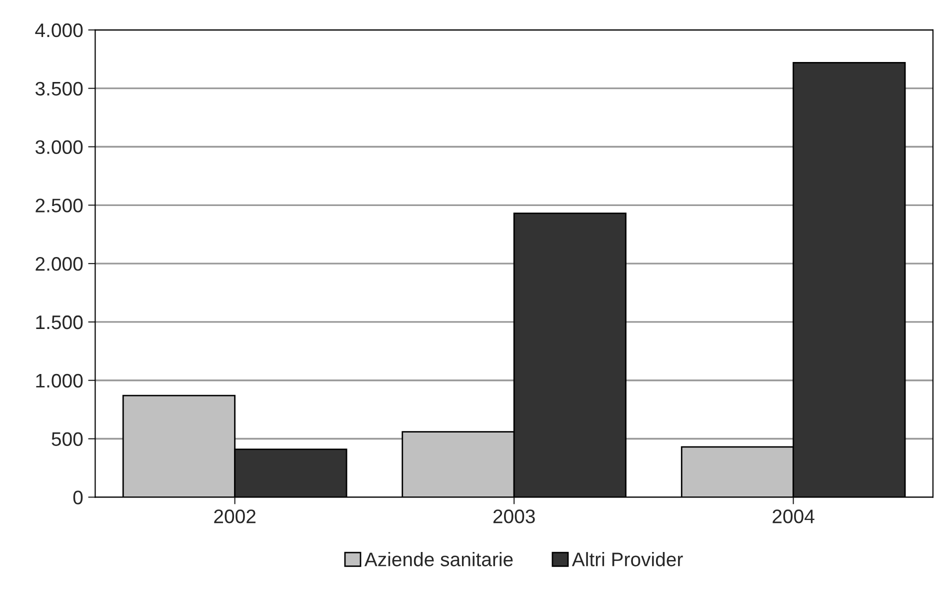 The height and width of the screenshot is (599, 952). Describe the element at coordinates (59, 264) in the screenshot. I see `y-tick-label: 2.000` at that location.